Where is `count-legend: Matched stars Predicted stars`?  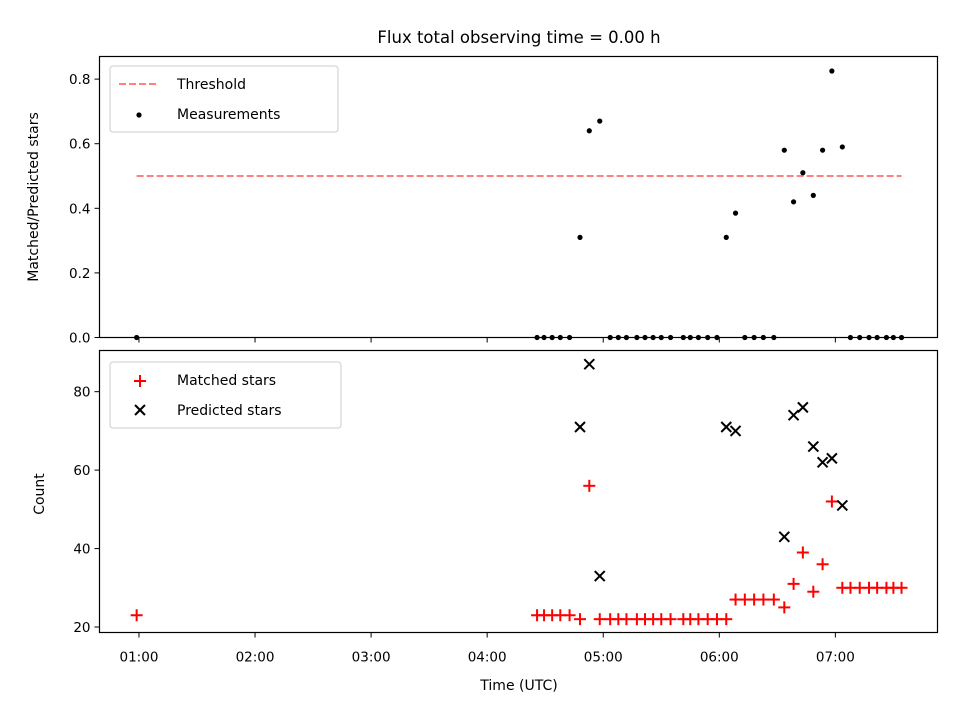
count-legend: Matched stars Predicted stars is located at coordinates (225, 395).